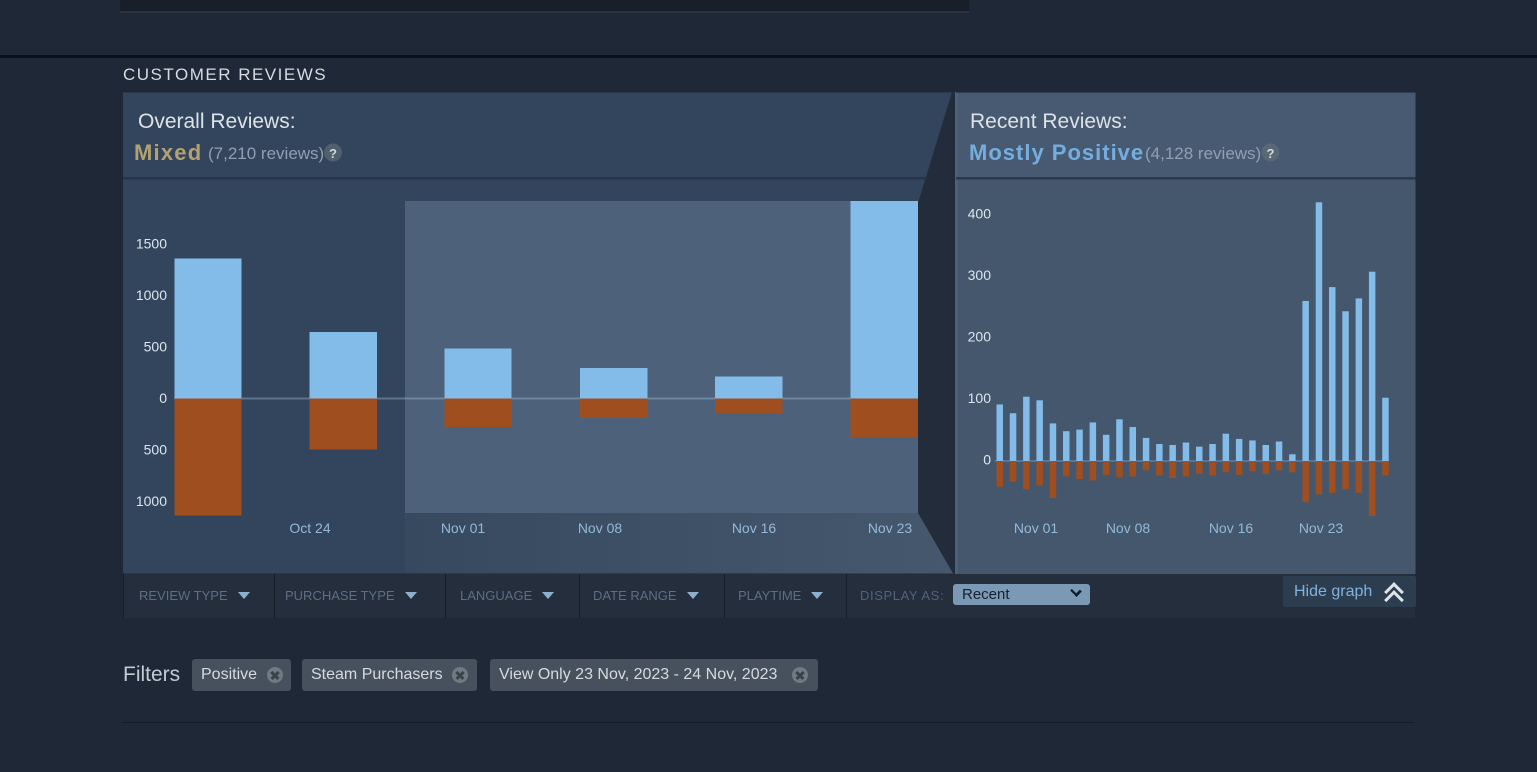 This screenshot has width=1537, height=772. I want to click on svg-text: Oct 24, so click(309, 528).